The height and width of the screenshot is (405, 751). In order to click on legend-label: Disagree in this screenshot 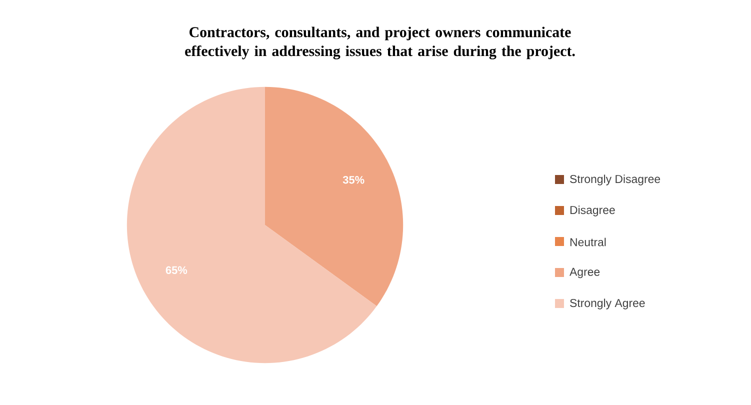, I will do `click(592, 211)`.